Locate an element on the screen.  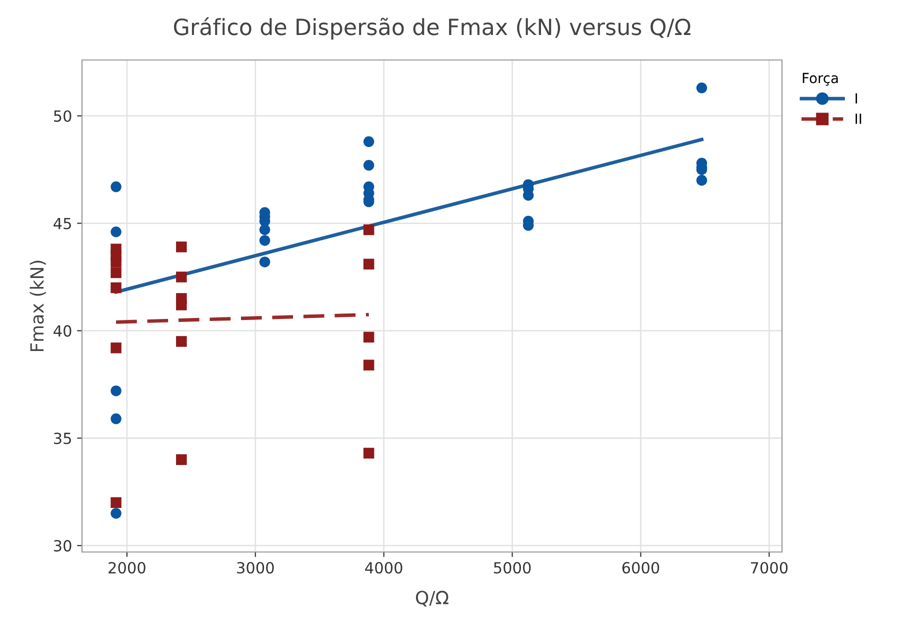
legend-label: I is located at coordinates (857, 98).